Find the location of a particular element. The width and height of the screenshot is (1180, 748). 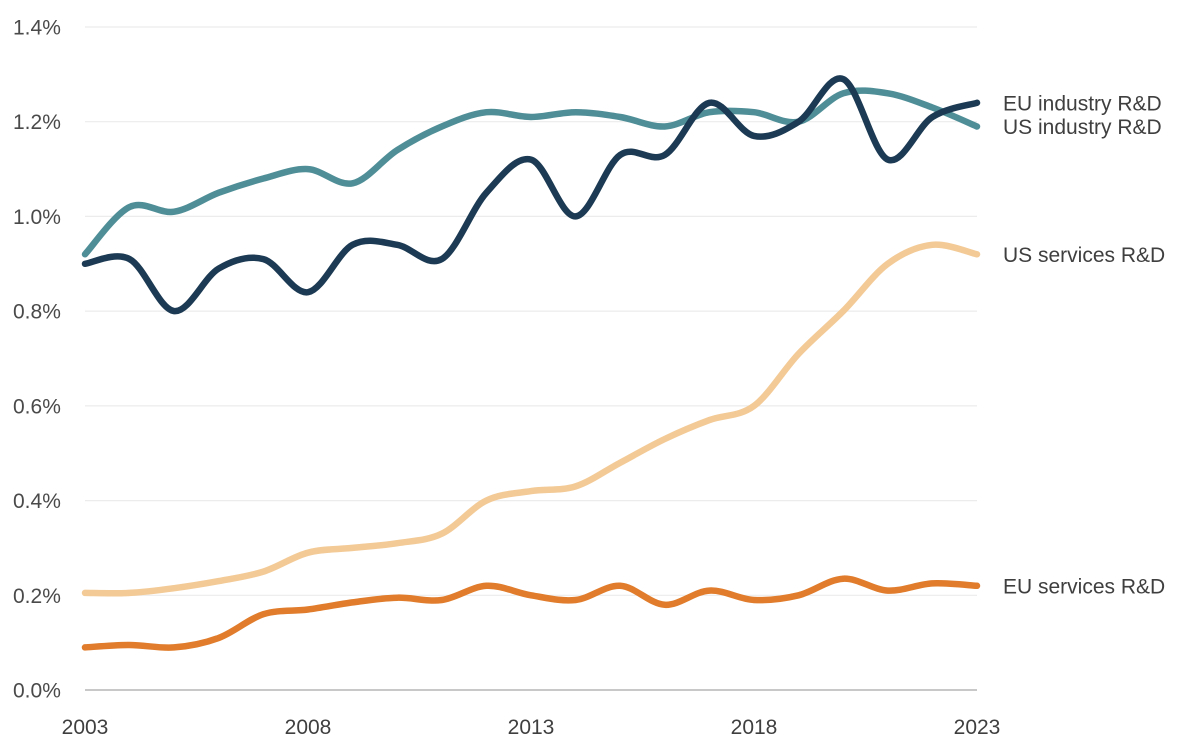

x-axis-labels: 2003 2008 2013 2018 2023 is located at coordinates (531, 727).